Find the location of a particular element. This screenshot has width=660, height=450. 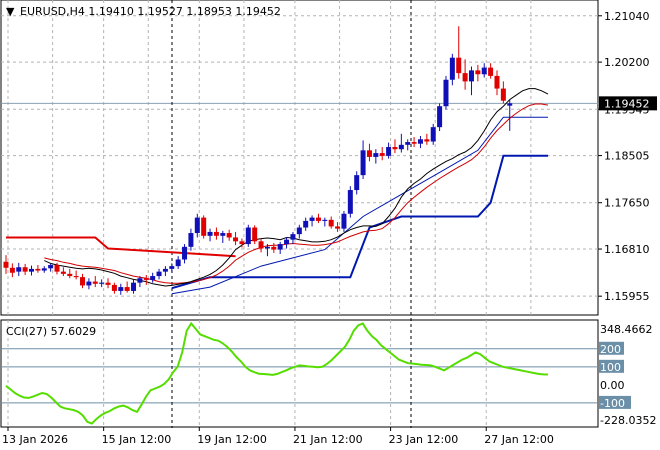

cci-axis: 348.4662 200 100 0.00 -100 -228.0352 is located at coordinates (627, 375).